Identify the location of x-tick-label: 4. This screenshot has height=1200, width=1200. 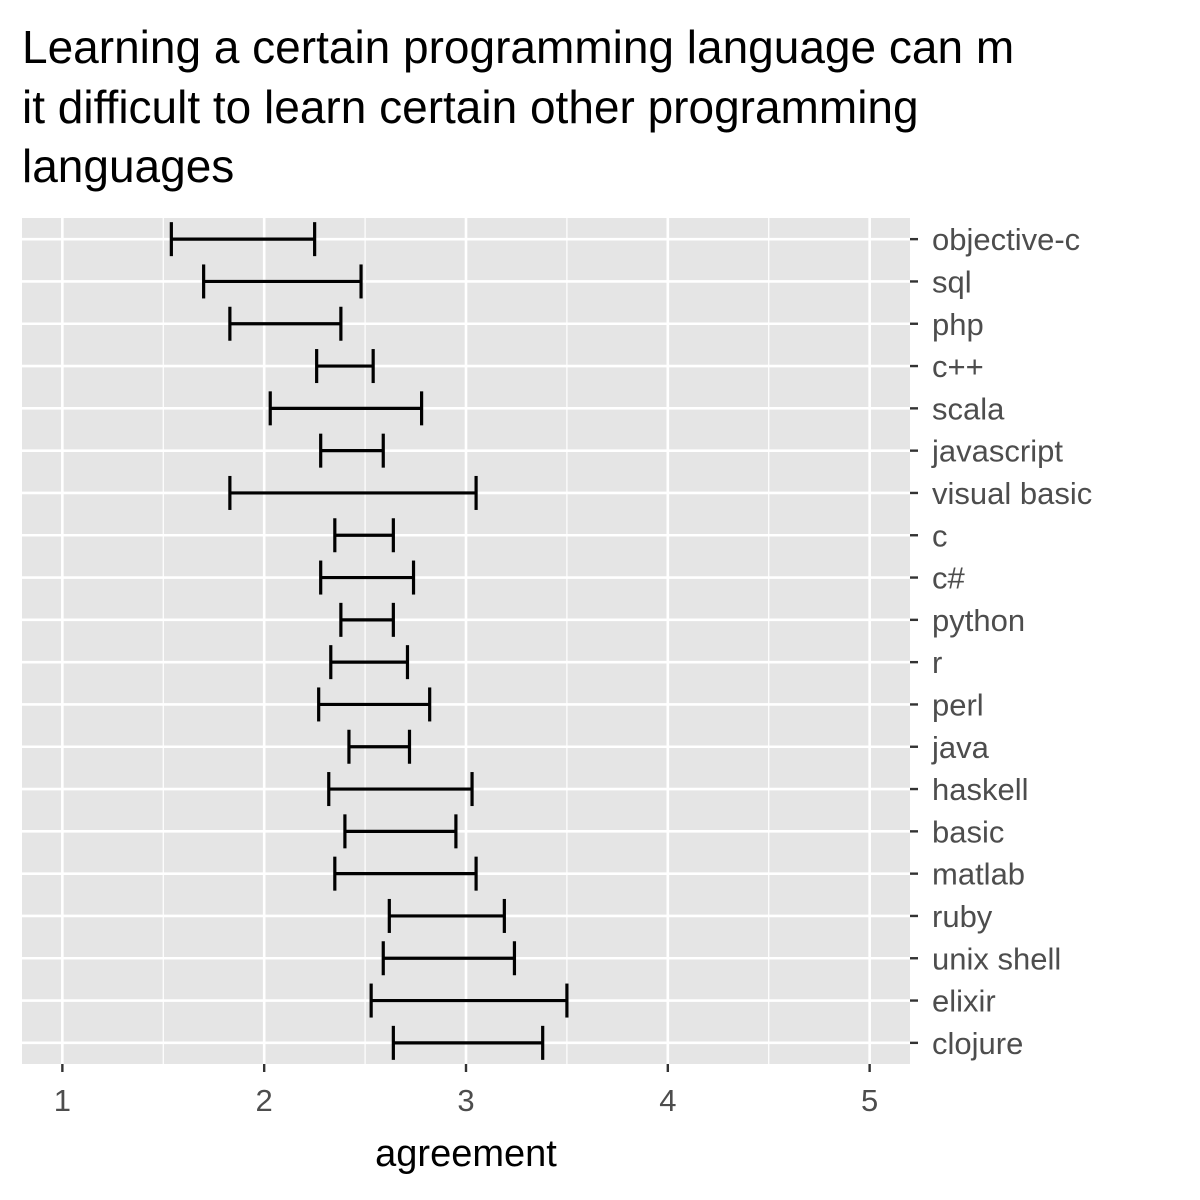
(667, 1100).